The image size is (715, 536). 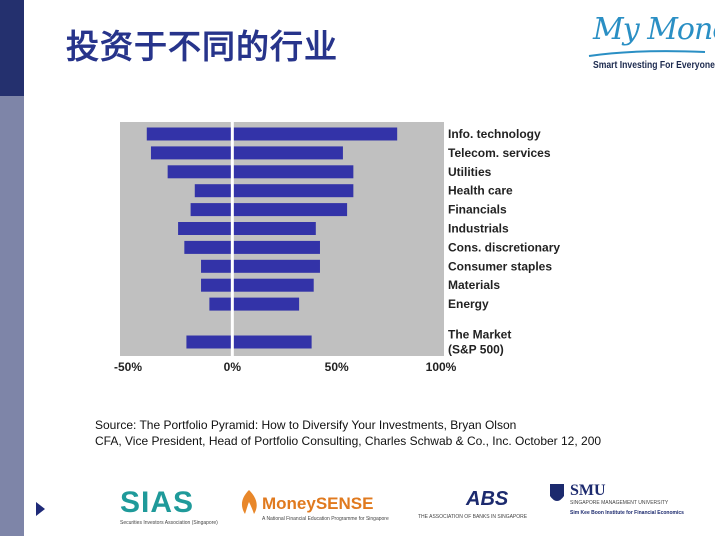 What do you see at coordinates (40, 509) in the screenshot?
I see `play-arrow-icon` at bounding box center [40, 509].